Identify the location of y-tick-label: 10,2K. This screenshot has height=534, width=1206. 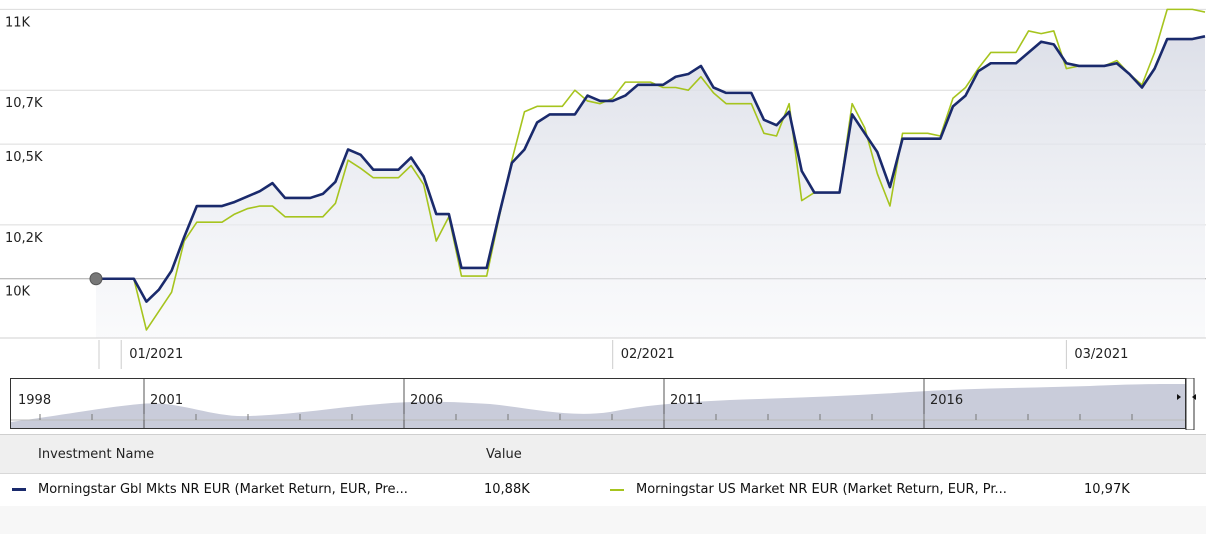
(24, 238).